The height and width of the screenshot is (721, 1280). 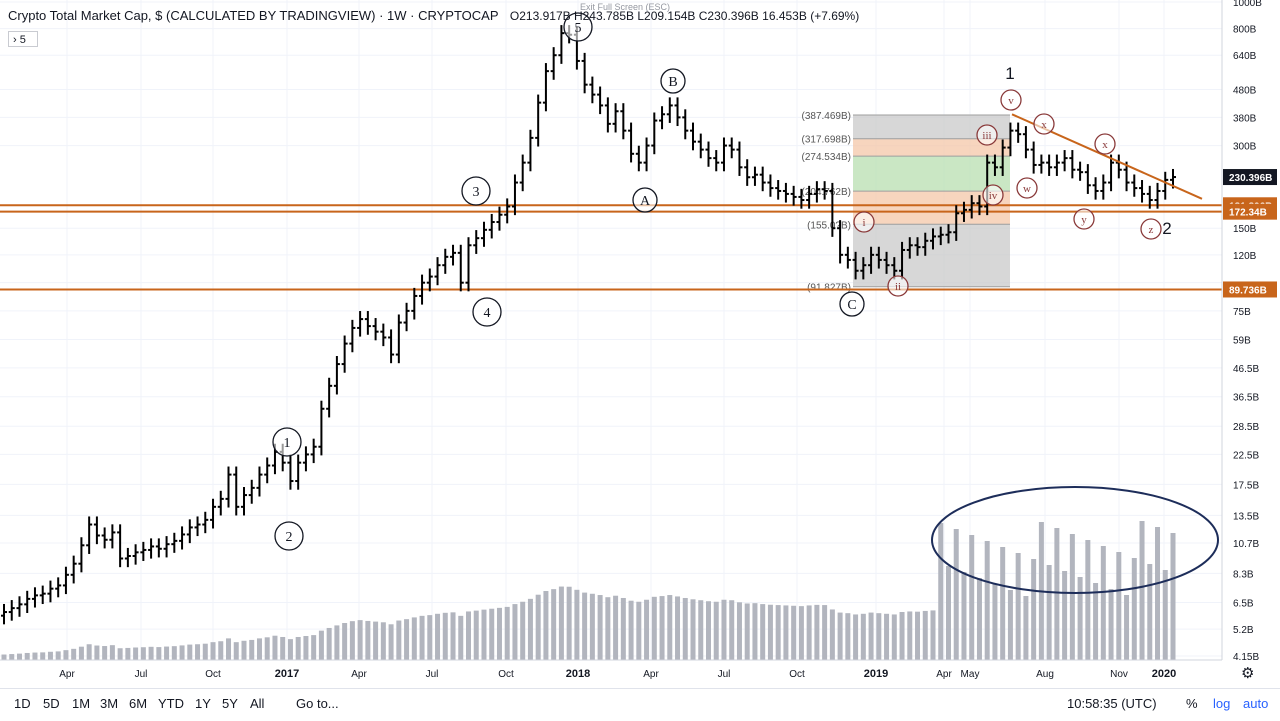 I want to click on range-ytd-button: YTD, so click(x=171, y=703).